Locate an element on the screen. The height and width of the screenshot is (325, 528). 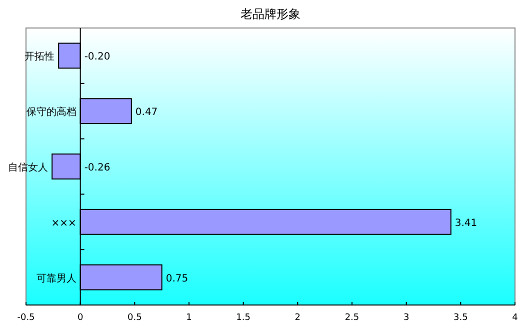
data-label: 3.41 is located at coordinates (466, 223).